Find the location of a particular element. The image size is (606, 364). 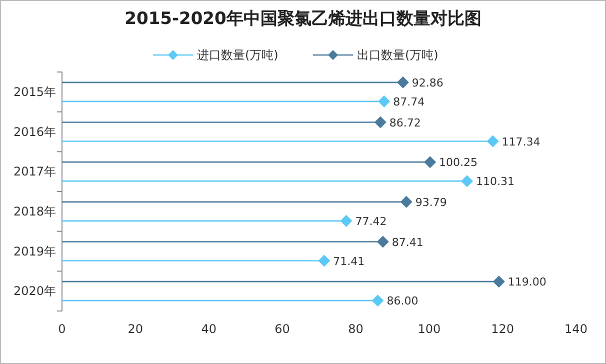

x-tick-label: 0 is located at coordinates (62, 329).